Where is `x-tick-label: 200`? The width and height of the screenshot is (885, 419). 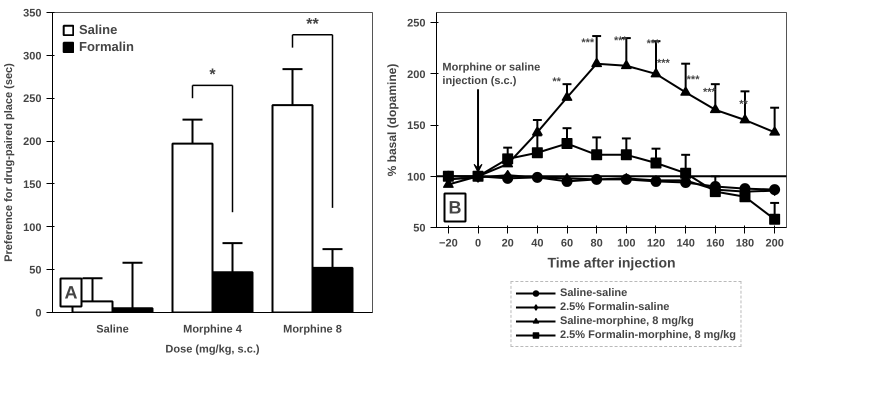
x-tick-label: 200 is located at coordinates (774, 244).